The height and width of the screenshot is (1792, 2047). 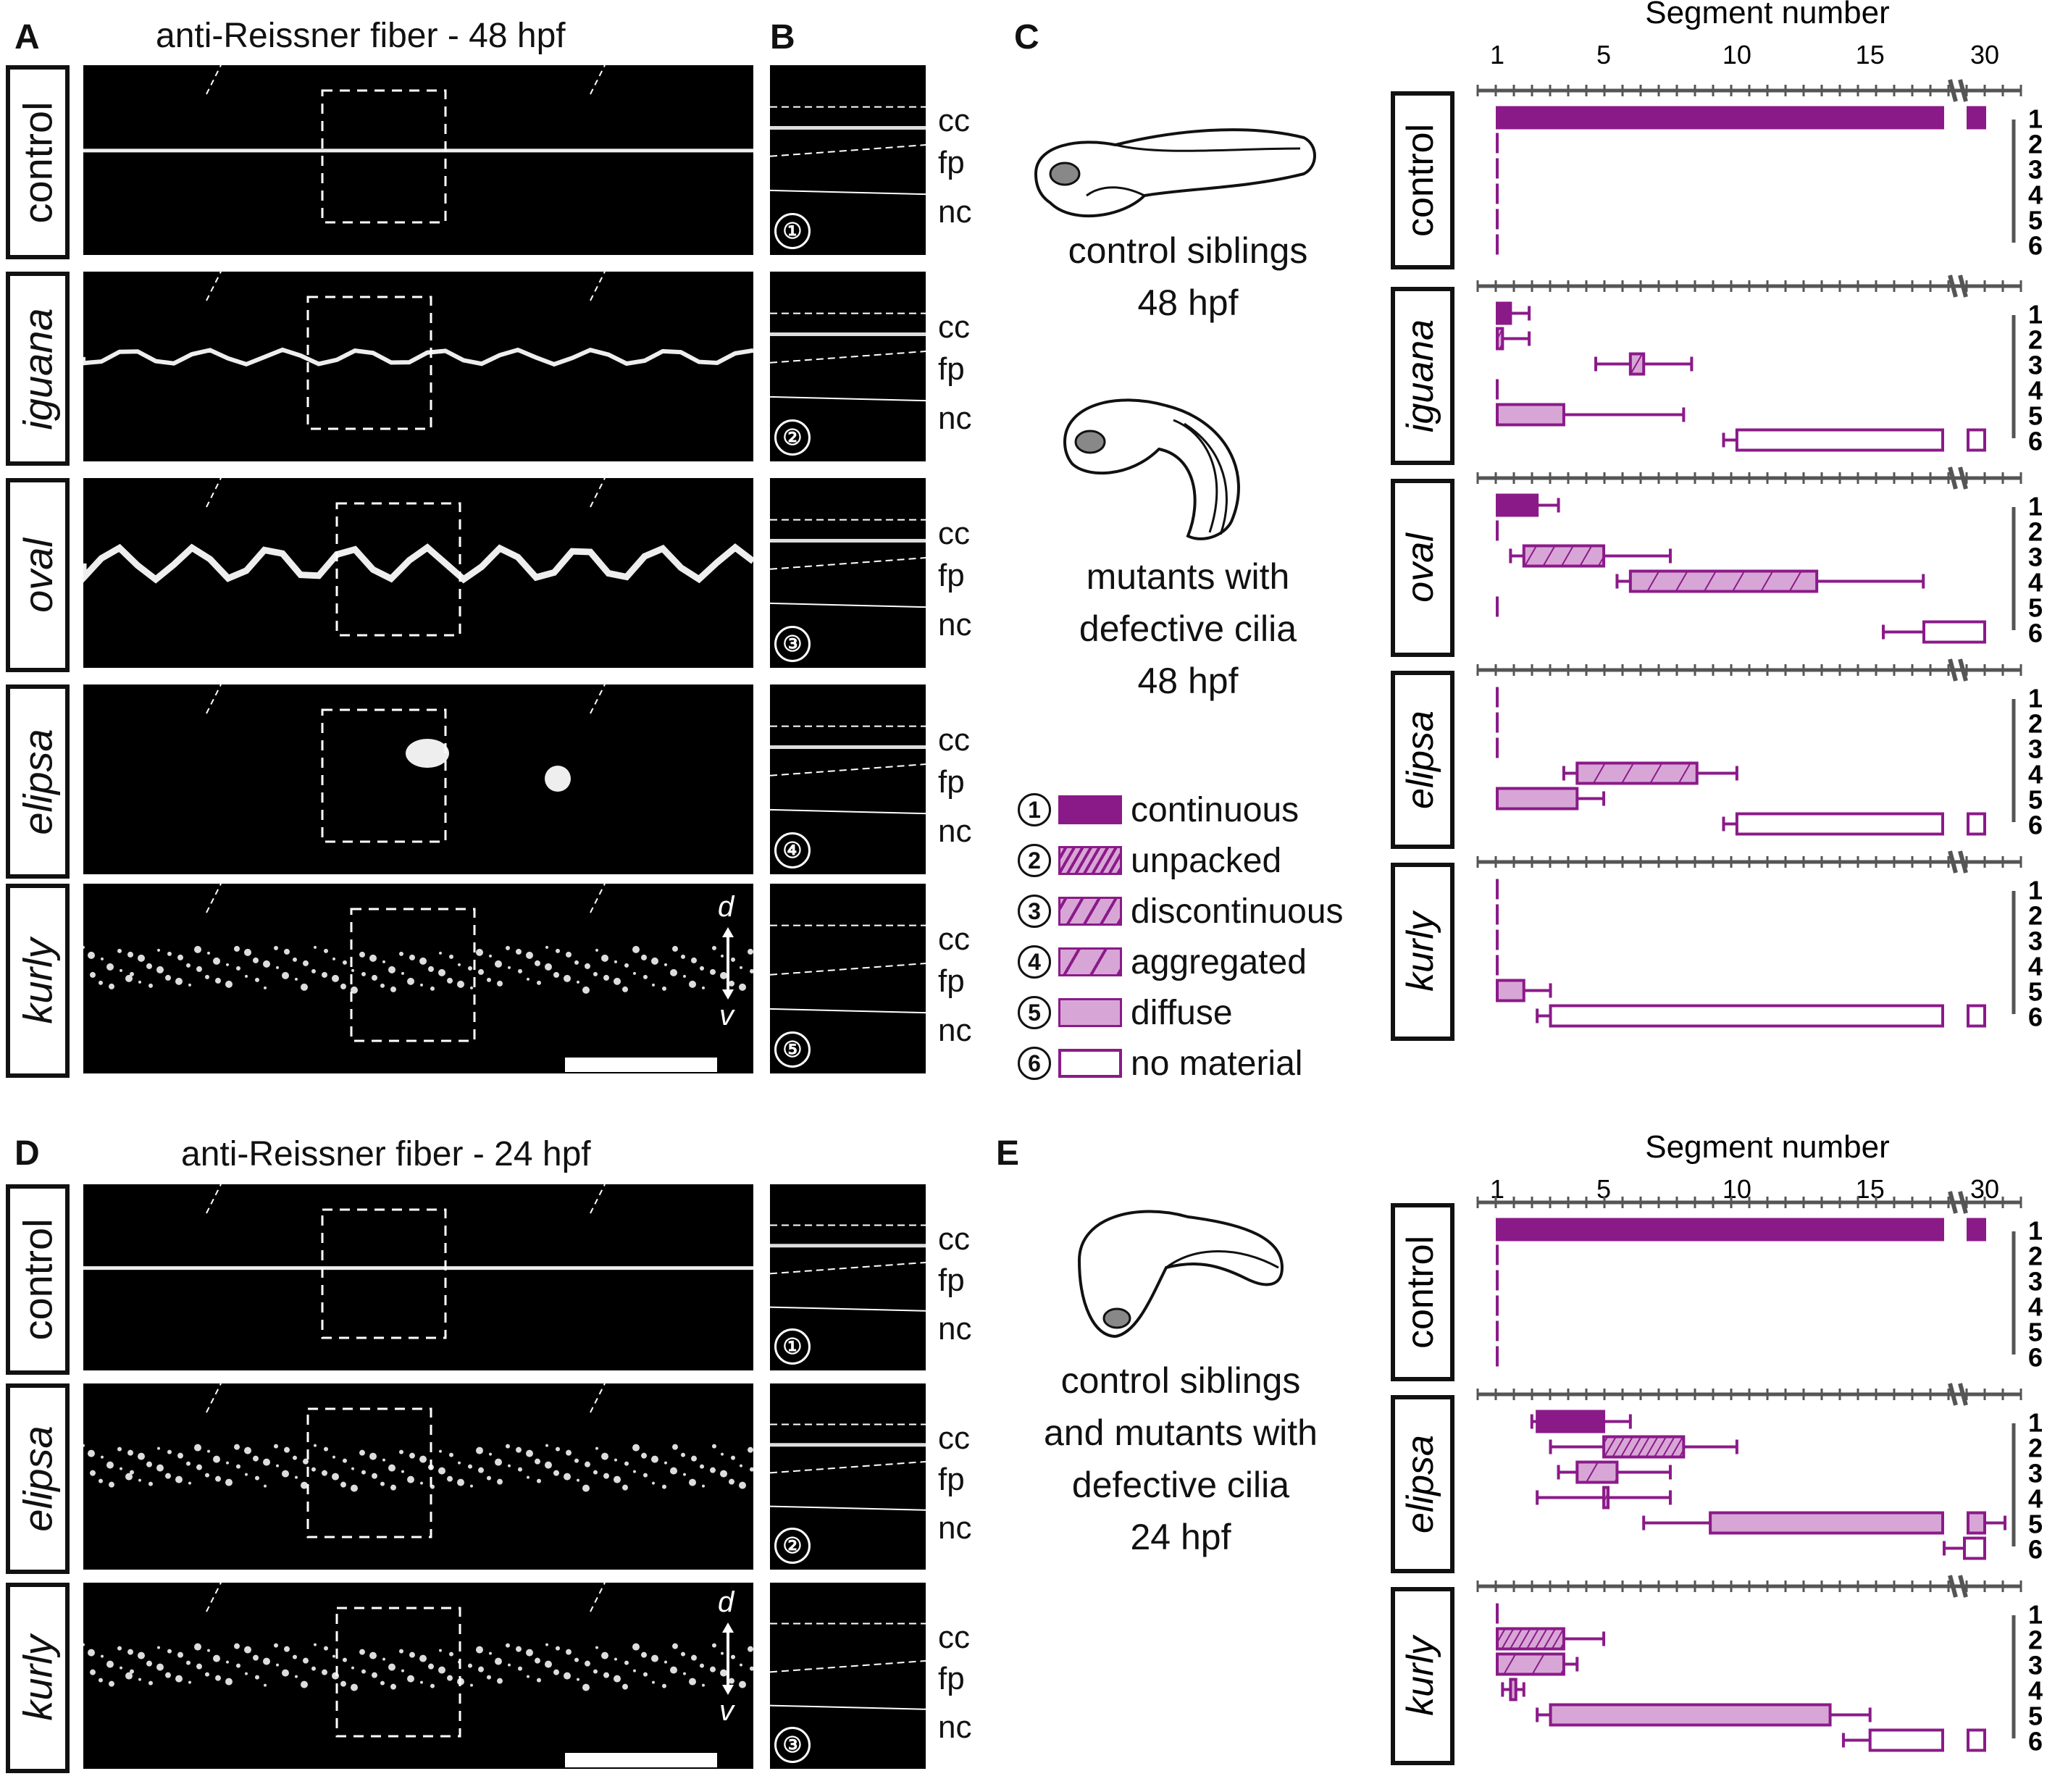 What do you see at coordinates (1182, 1012) in the screenshot?
I see `legend-label: diffuse` at bounding box center [1182, 1012].